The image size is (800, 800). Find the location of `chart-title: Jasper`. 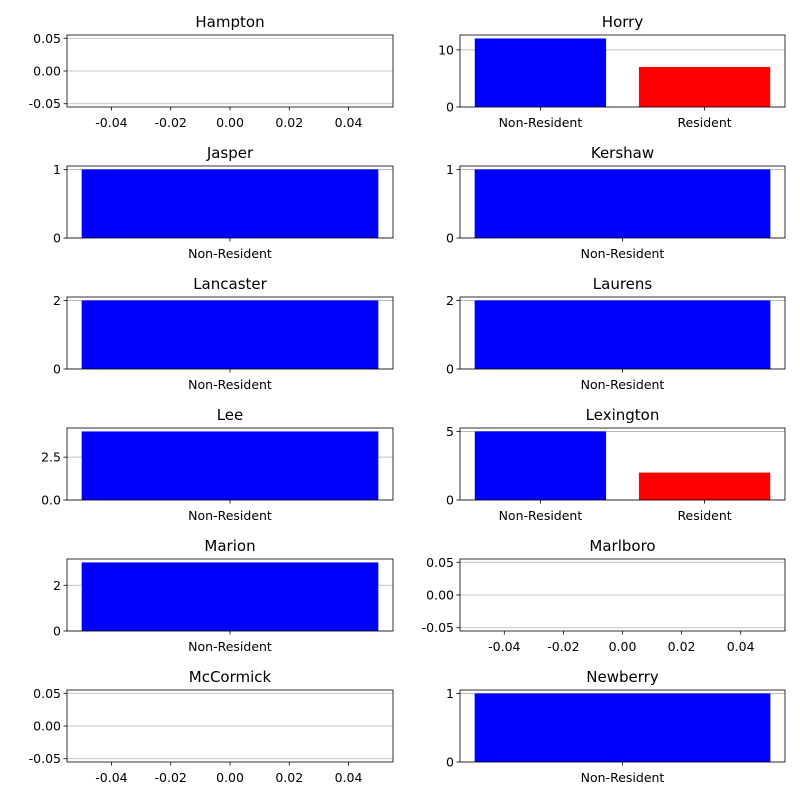

chart-title: Jasper is located at coordinates (230, 153).